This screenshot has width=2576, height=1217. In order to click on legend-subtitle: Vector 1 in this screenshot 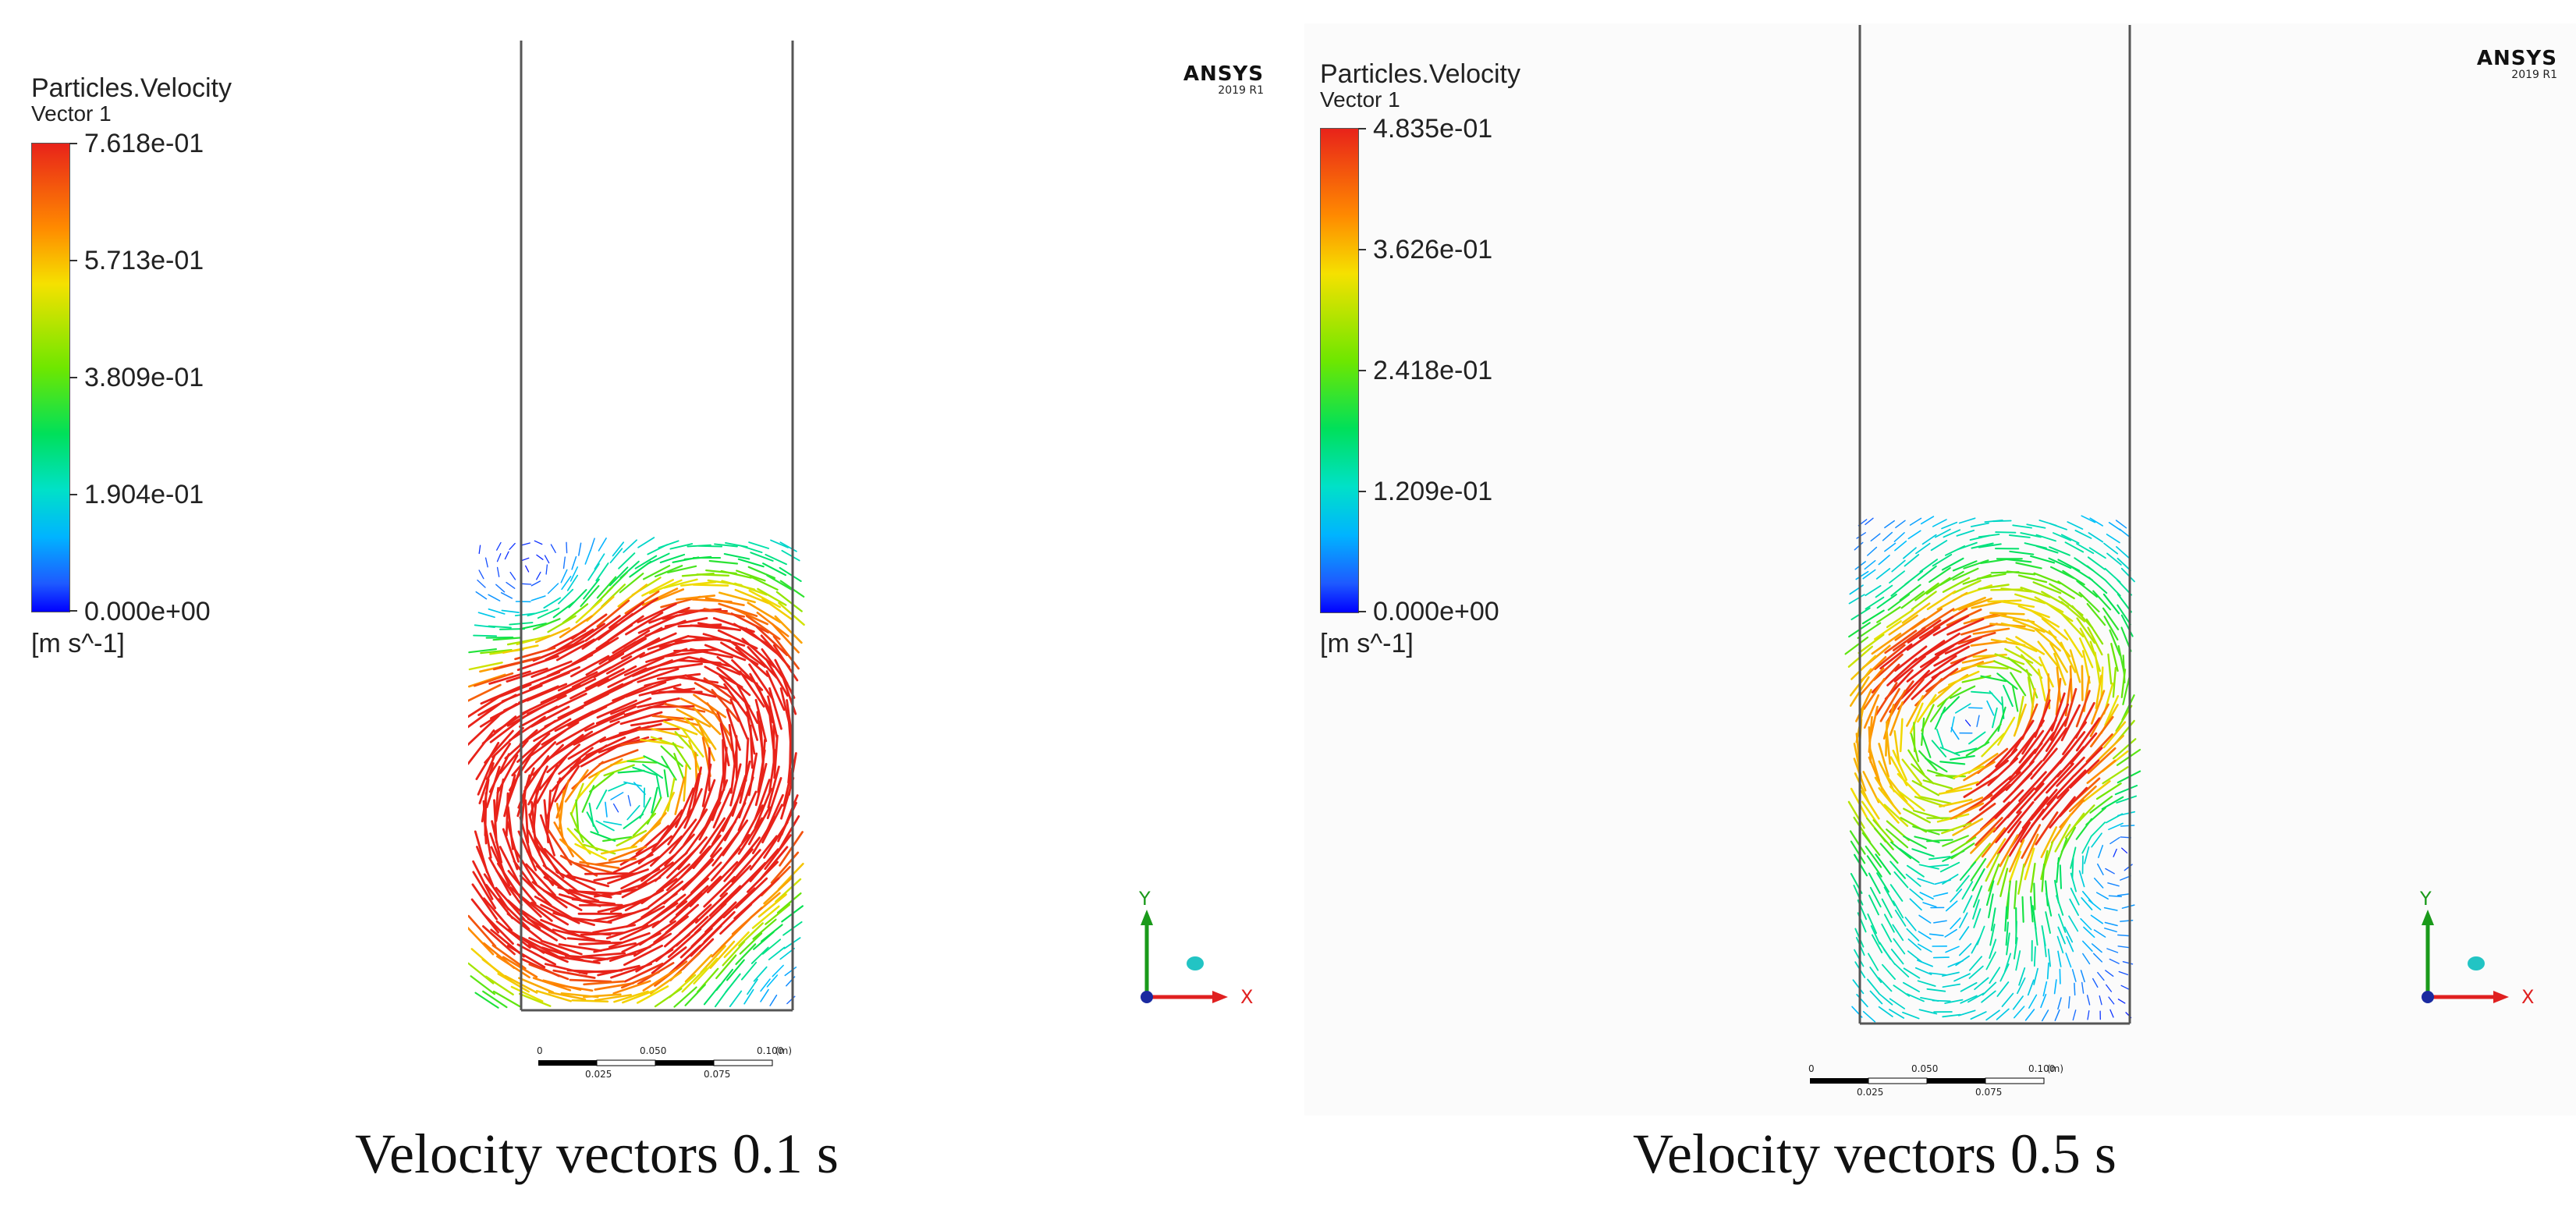, I will do `click(1360, 99)`.